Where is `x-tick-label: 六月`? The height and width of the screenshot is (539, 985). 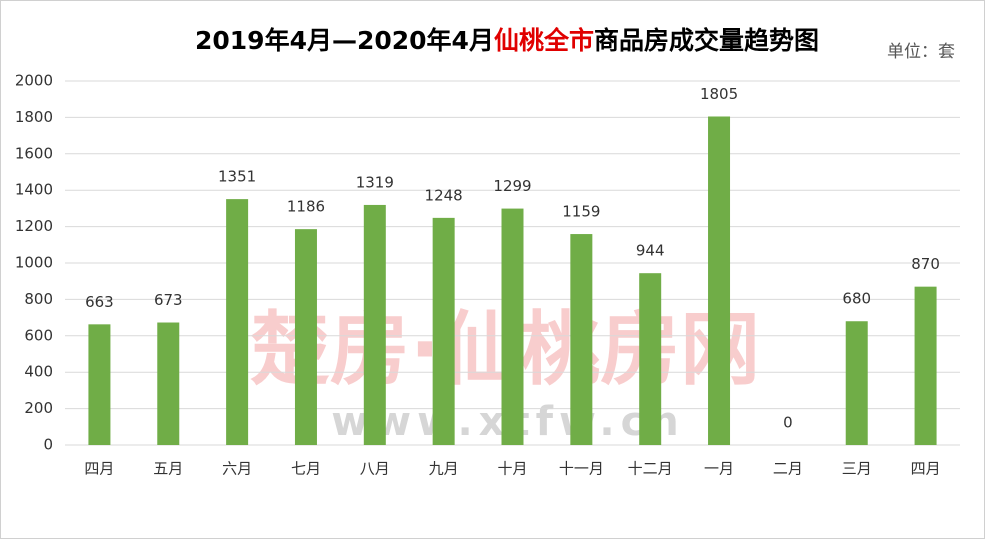
x-tick-label: 六月 is located at coordinates (237, 469).